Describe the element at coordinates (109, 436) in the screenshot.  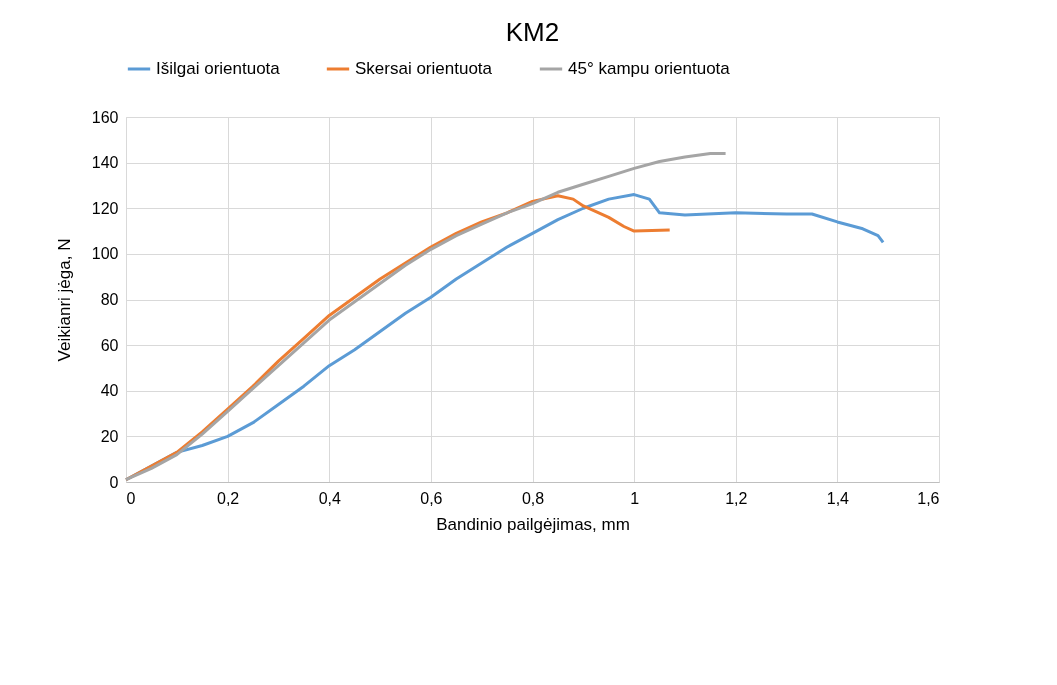
I see `y-tick-label: 20` at that location.